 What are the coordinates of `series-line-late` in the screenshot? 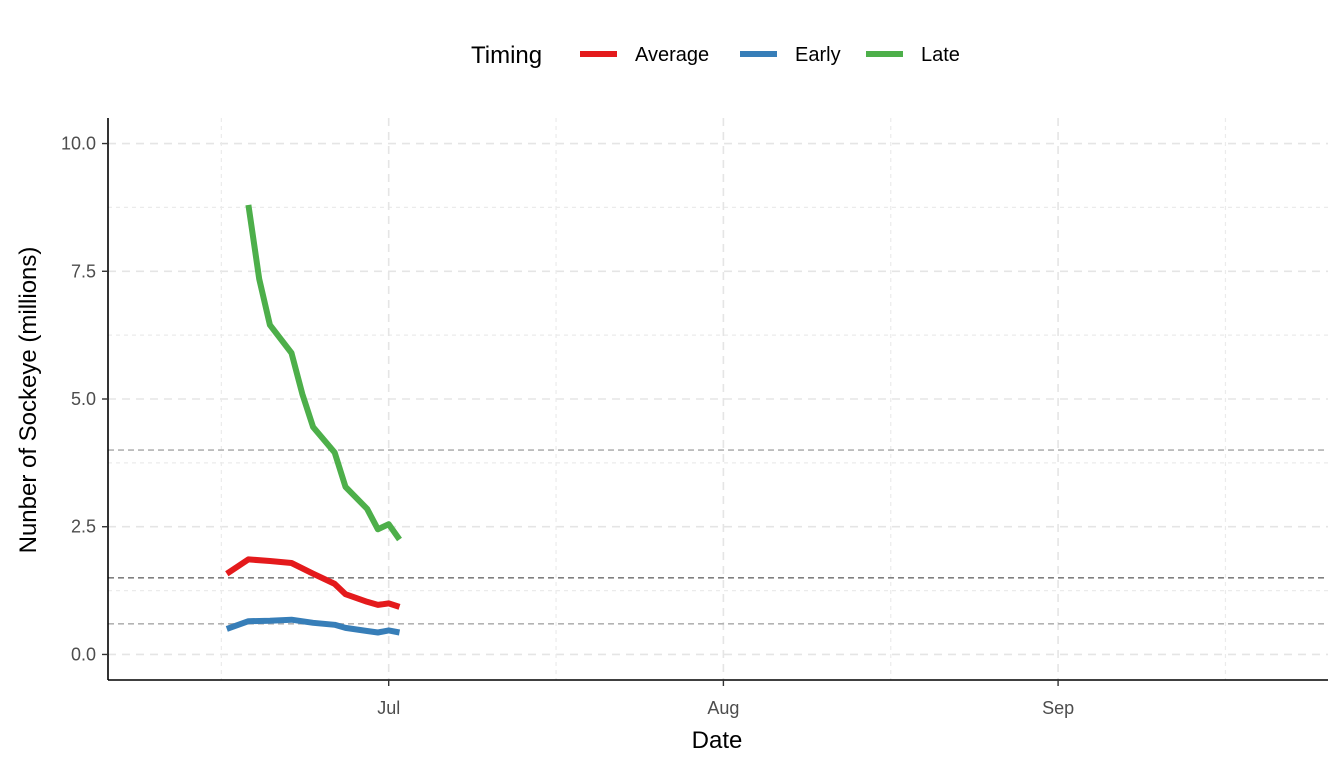 It's located at (323, 373).